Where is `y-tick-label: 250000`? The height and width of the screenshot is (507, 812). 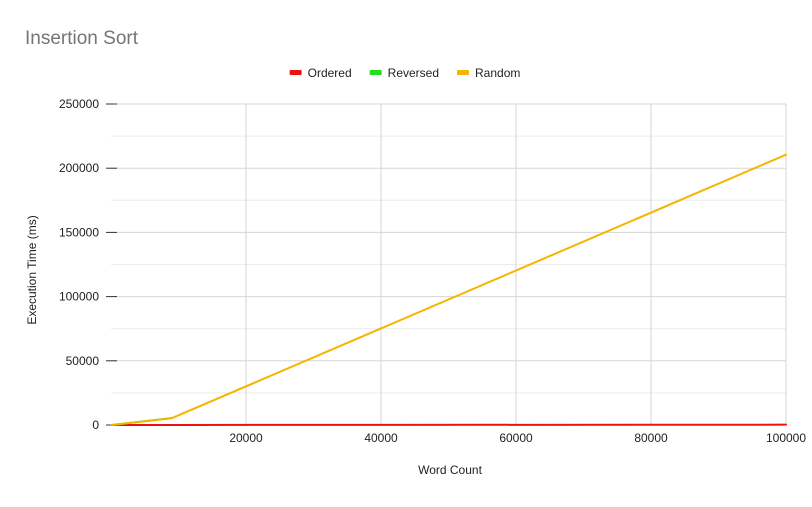
y-tick-label: 250000 is located at coordinates (79, 104).